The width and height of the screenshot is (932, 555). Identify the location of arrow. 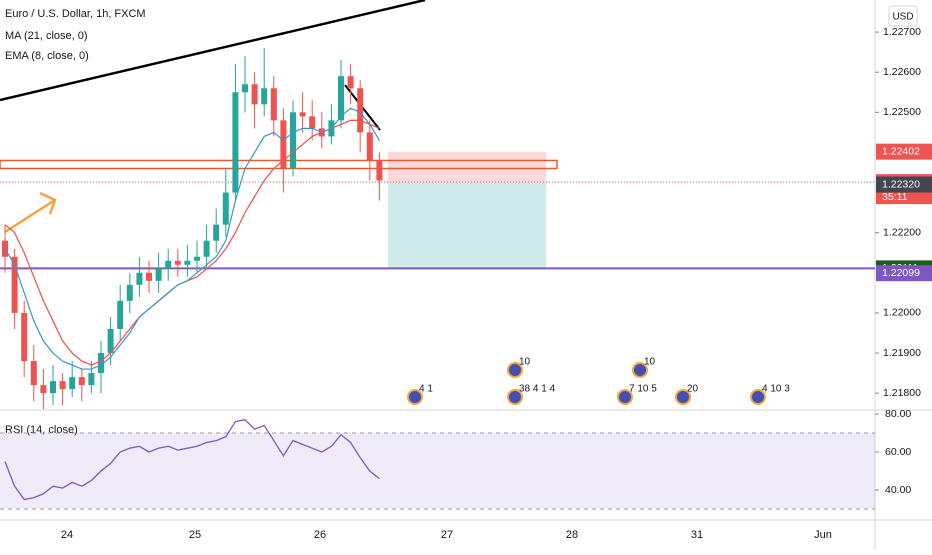
(30, 212).